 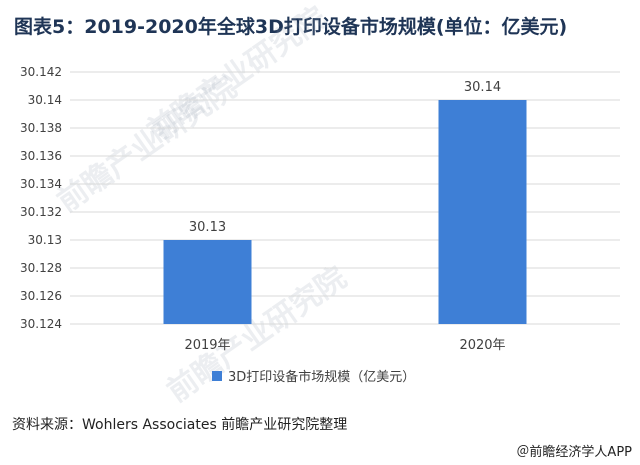 I want to click on y-tick-label: 30.132, so click(x=41, y=212).